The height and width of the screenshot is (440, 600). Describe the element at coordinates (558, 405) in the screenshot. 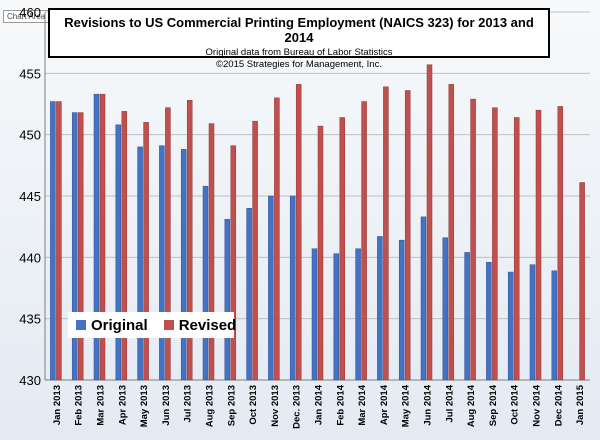

I see `x-tick-label: Dec 2014` at that location.